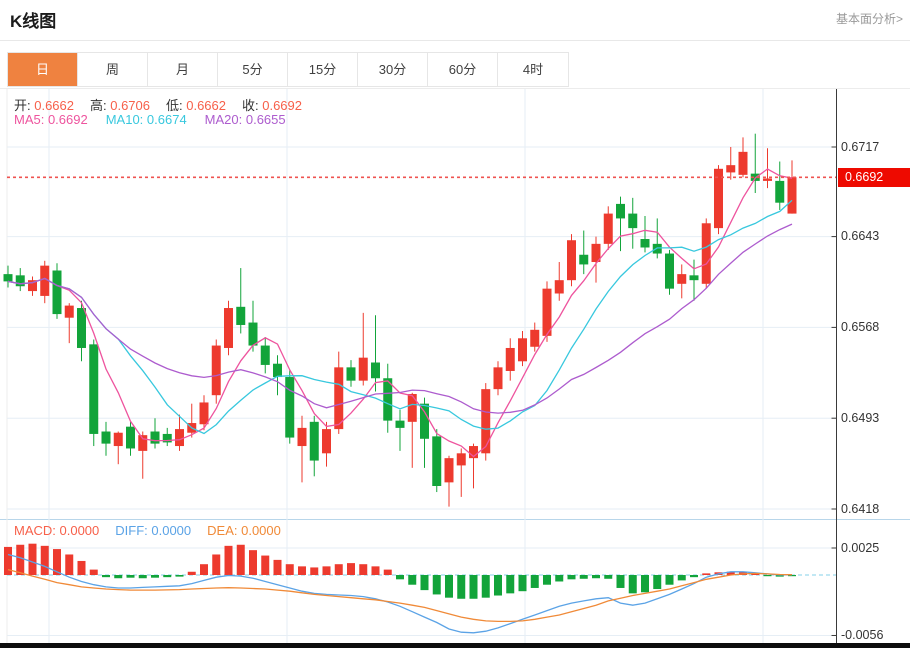 Image resolution: width=910 pixels, height=648 pixels. What do you see at coordinates (463, 69) in the screenshot?
I see `tab-60分: 60分` at bounding box center [463, 69].